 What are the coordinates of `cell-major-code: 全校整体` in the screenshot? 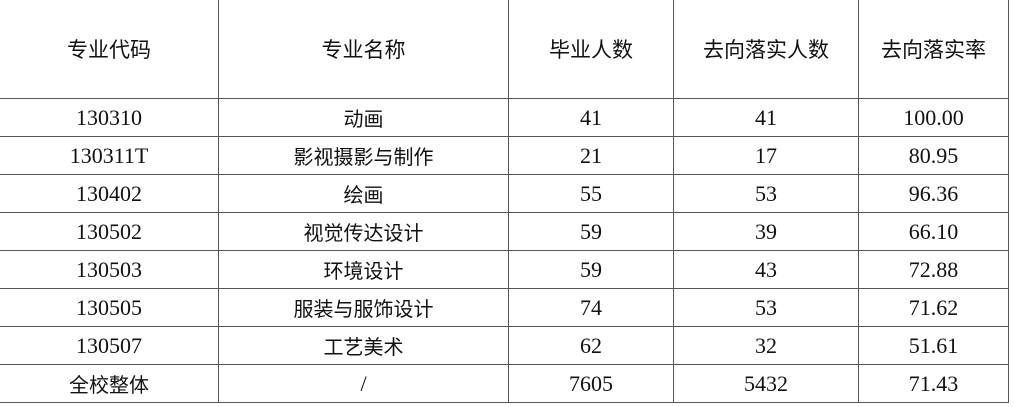 It's located at (109, 383).